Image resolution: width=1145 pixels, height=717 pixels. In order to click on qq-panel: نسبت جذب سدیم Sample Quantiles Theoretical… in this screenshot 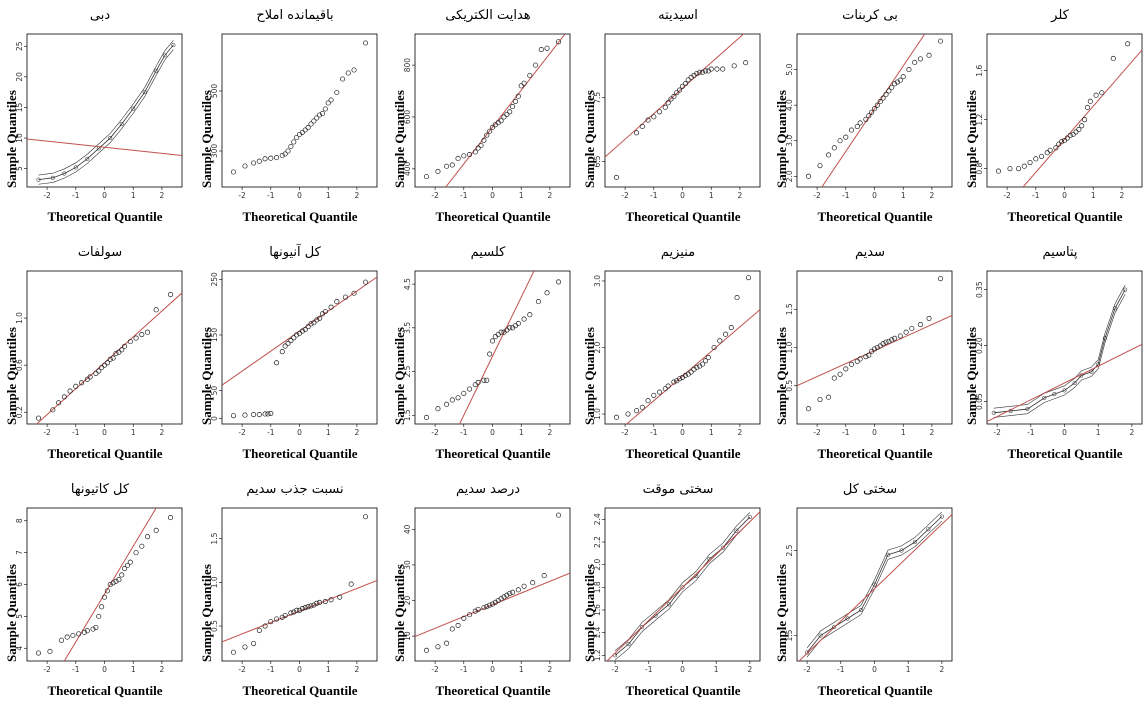, I will do `click(294, 599)`.